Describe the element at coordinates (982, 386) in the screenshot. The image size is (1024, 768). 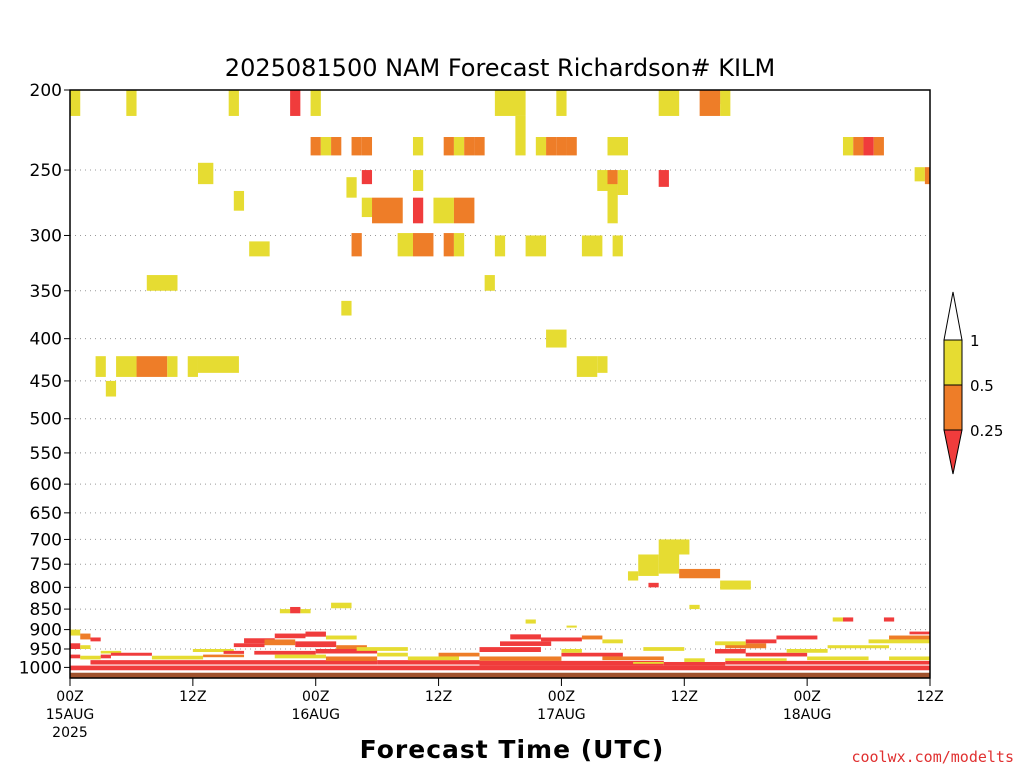
I see `legend-label: 0.5` at that location.